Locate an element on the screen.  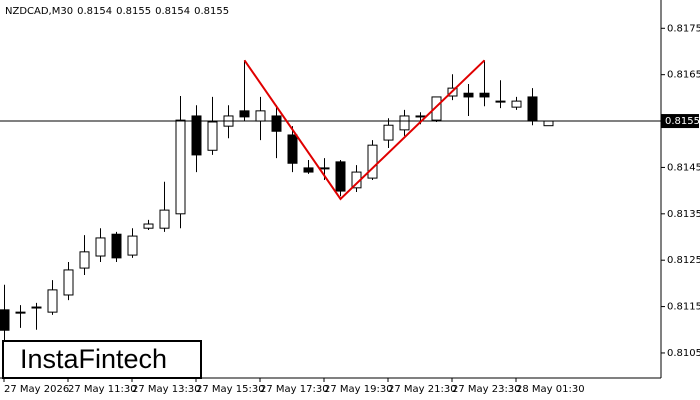
y-tick-label: 0.8165 is located at coordinates (683, 75).